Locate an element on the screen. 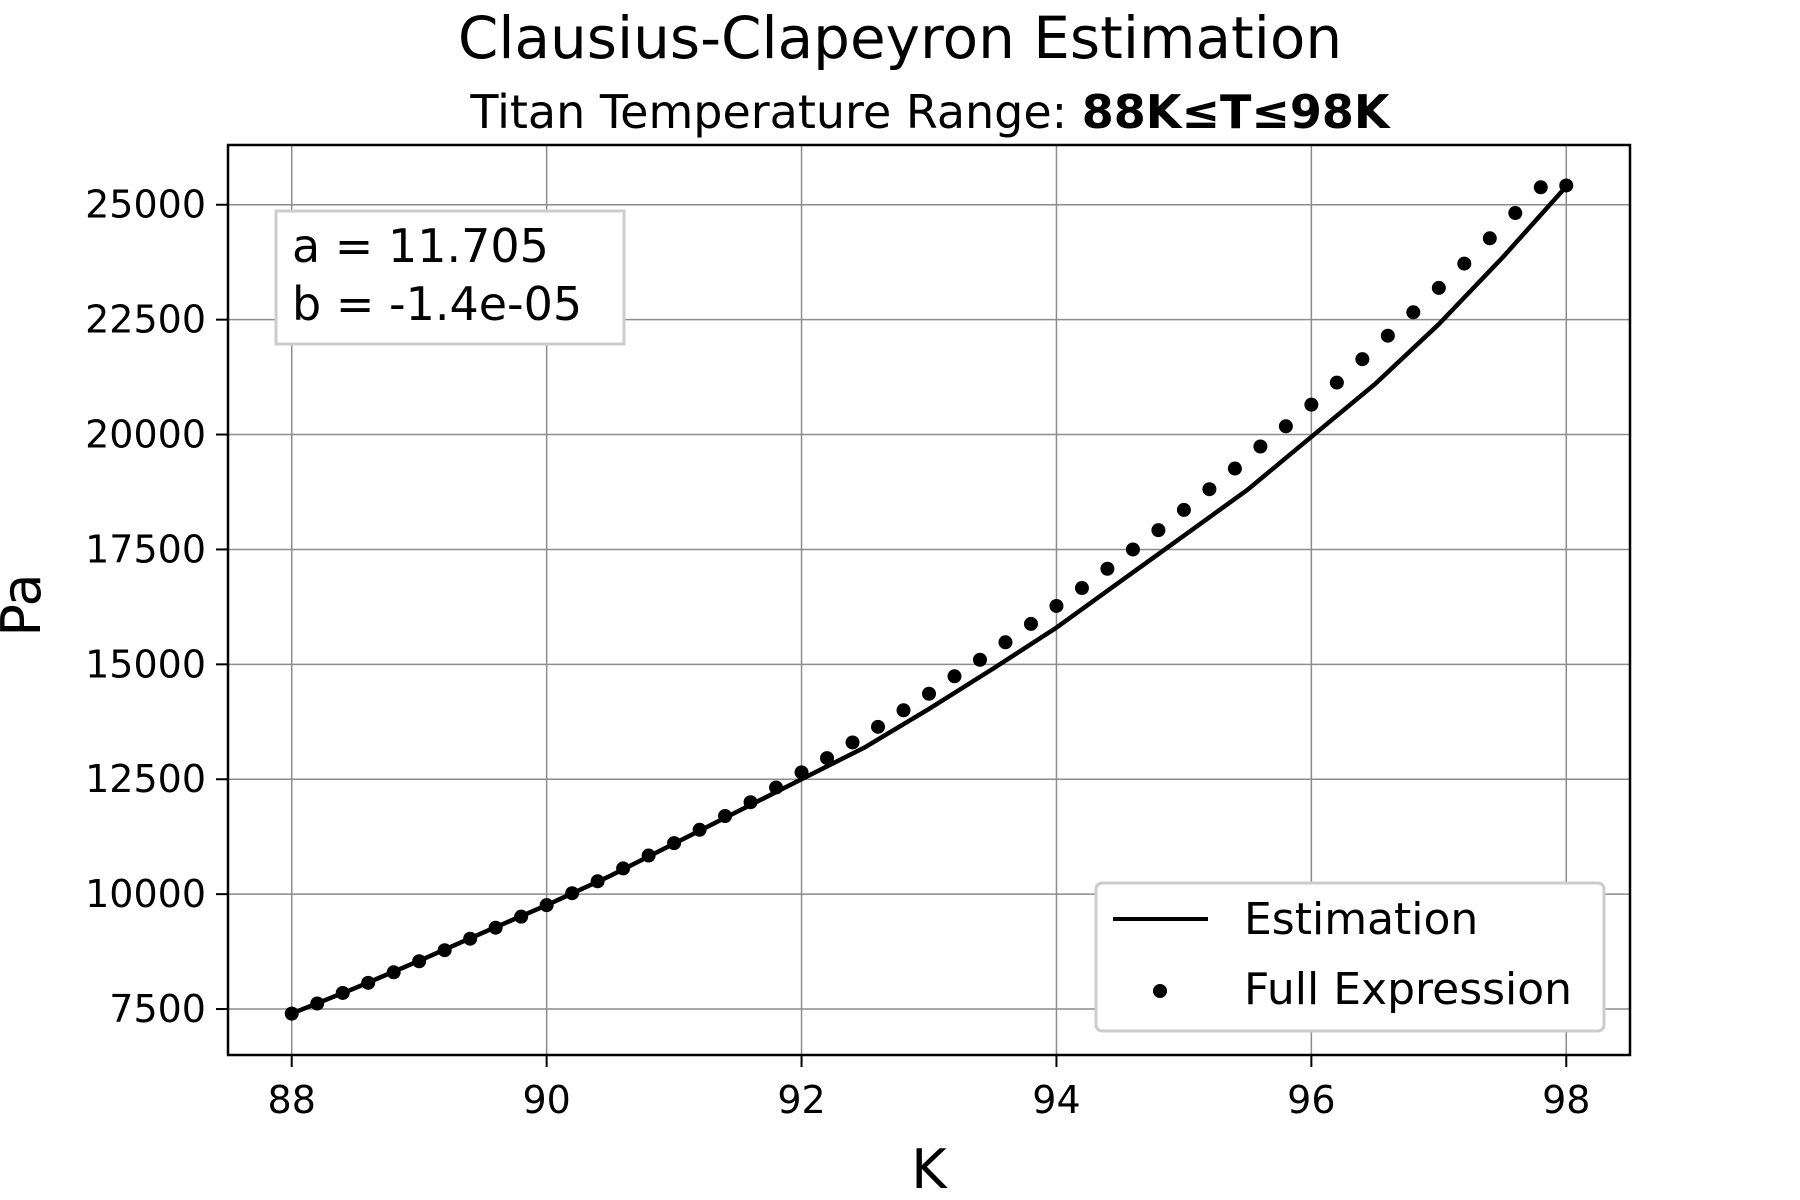 The width and height of the screenshot is (1800, 1200). y-tick-label: 15000 is located at coordinates (145, 664).